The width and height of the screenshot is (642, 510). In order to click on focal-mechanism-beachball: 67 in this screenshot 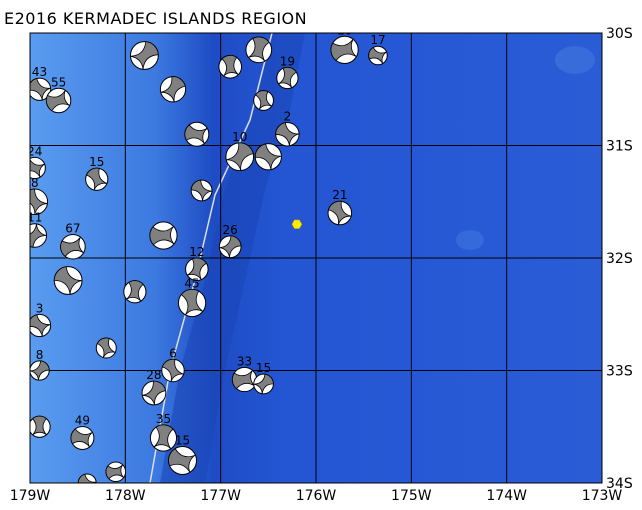, I will do `click(73, 240)`.